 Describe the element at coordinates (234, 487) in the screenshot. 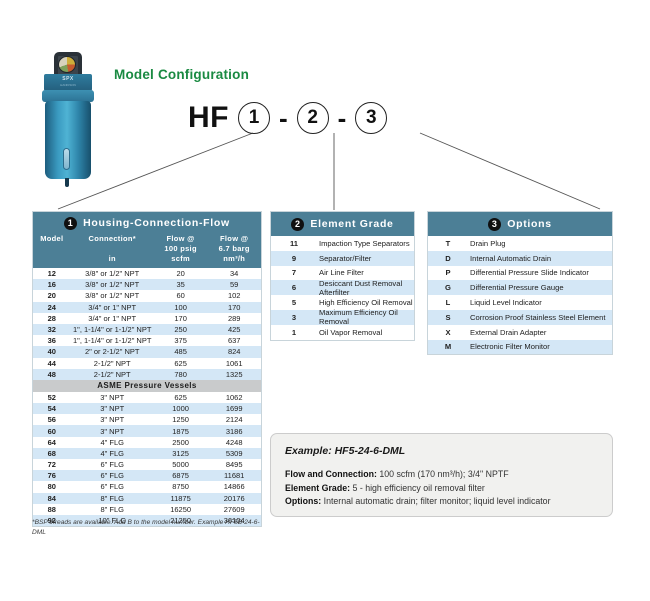

I see `cell-nm3h: 14866` at that location.